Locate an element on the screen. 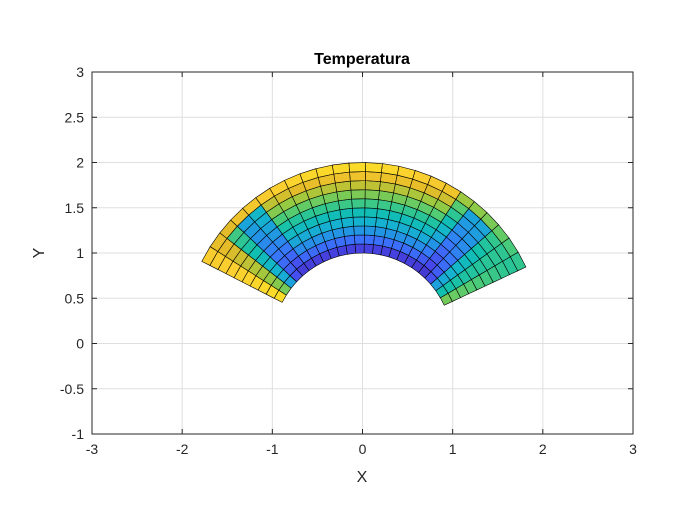  temperature-mesh is located at coordinates (364, 234).